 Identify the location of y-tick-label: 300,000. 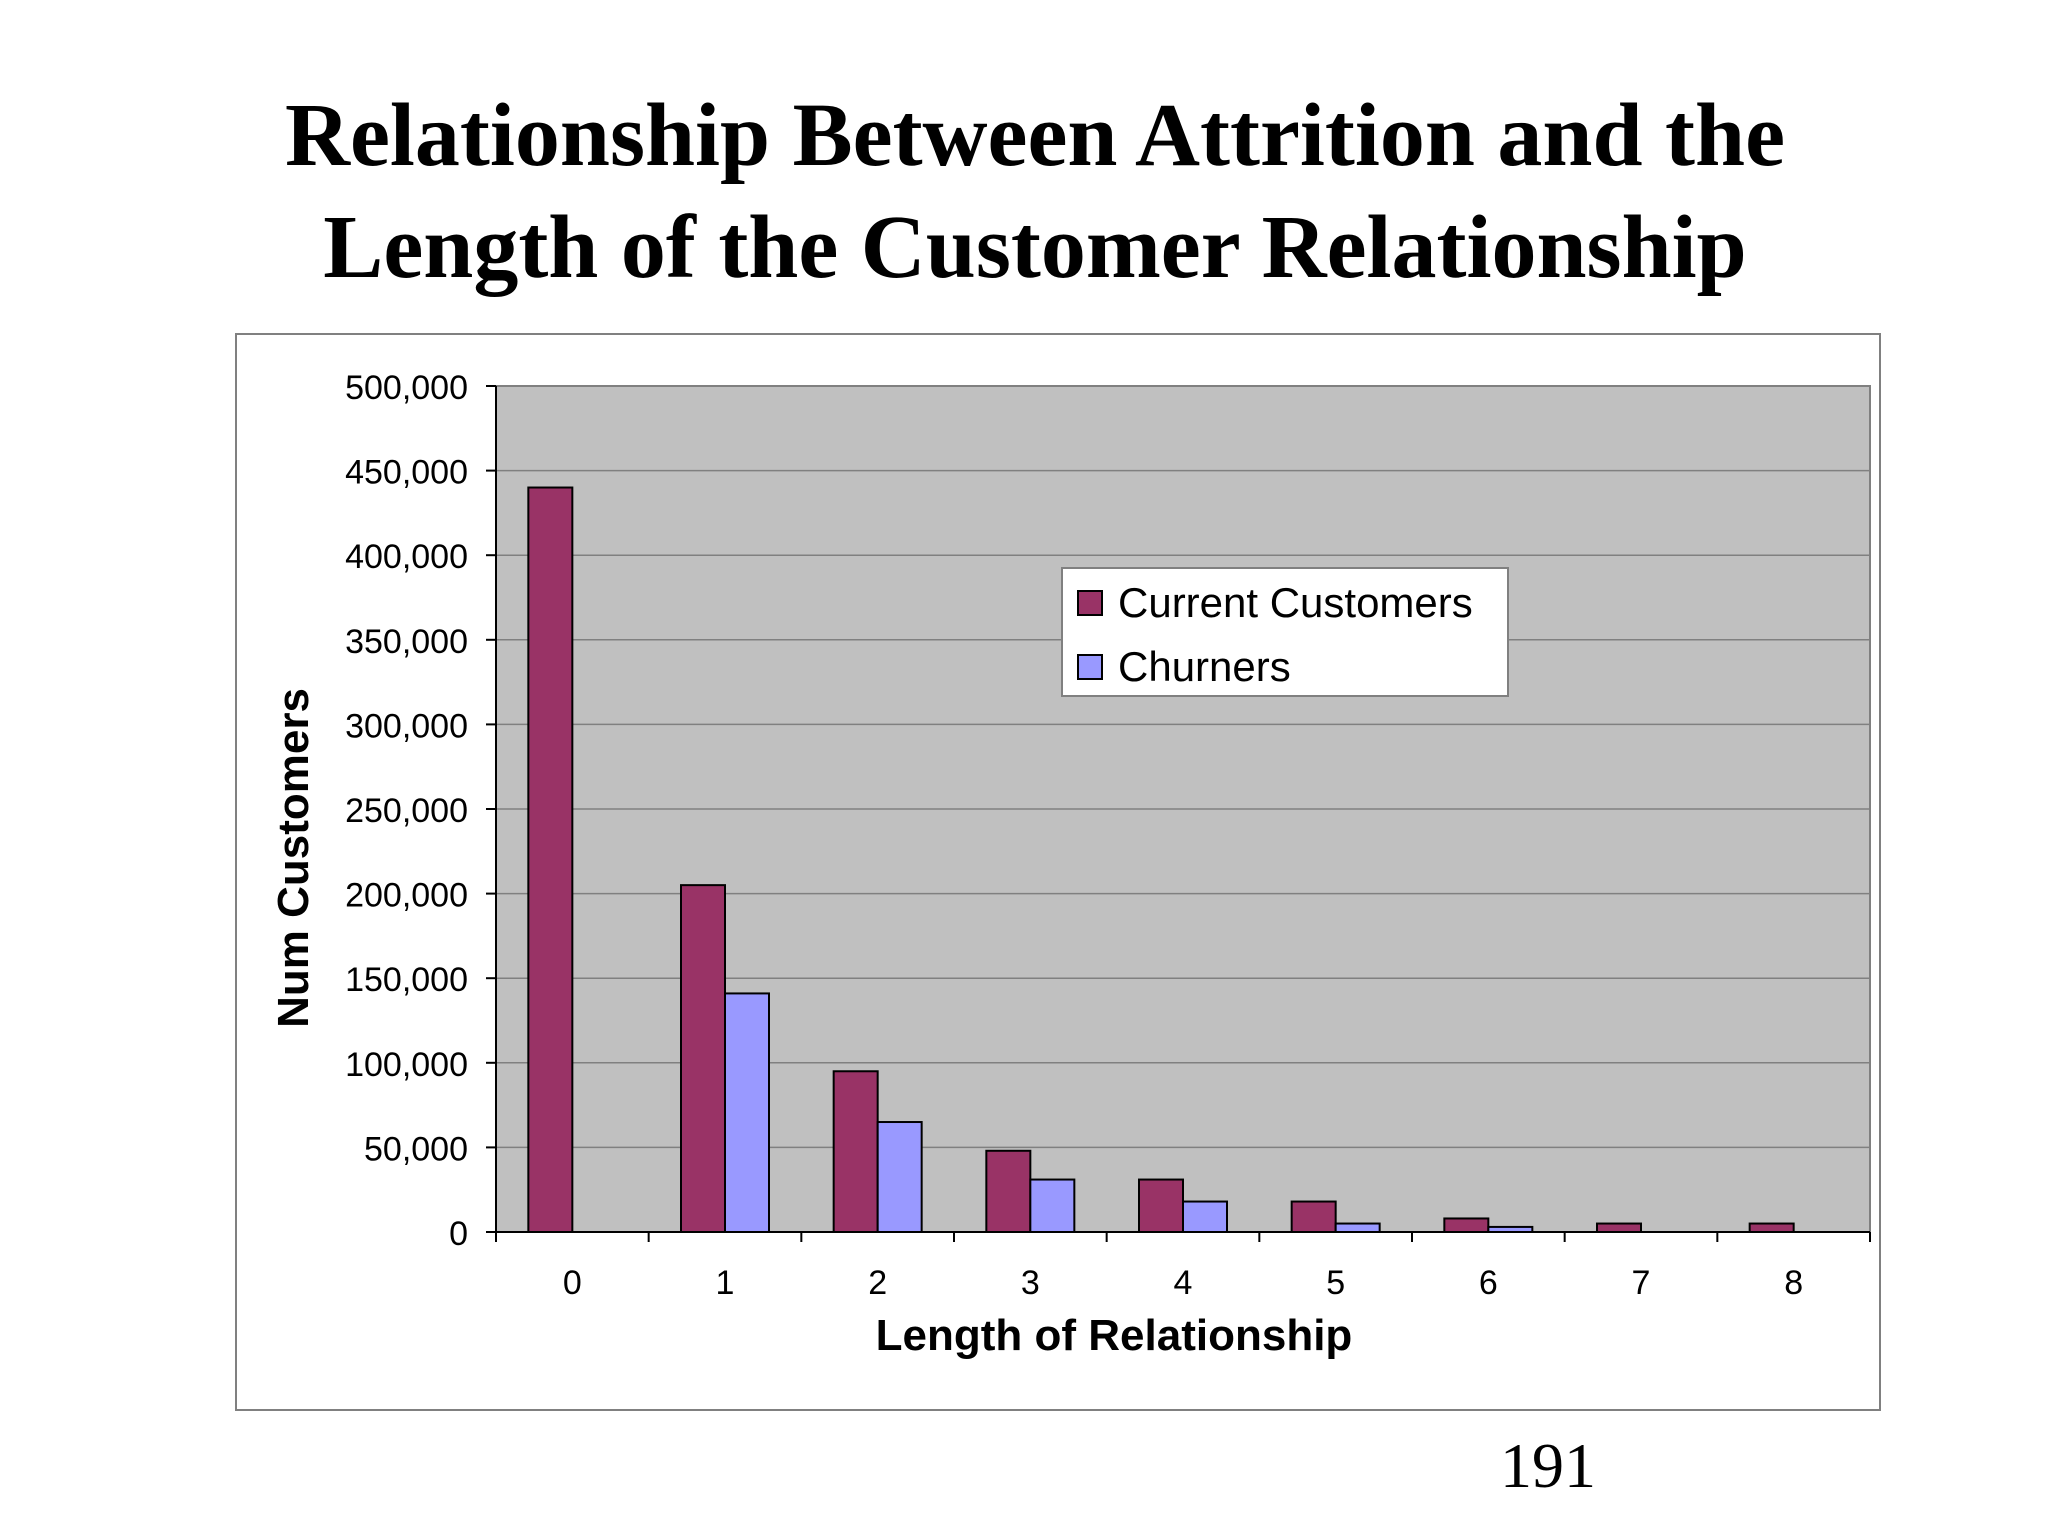
(406, 726).